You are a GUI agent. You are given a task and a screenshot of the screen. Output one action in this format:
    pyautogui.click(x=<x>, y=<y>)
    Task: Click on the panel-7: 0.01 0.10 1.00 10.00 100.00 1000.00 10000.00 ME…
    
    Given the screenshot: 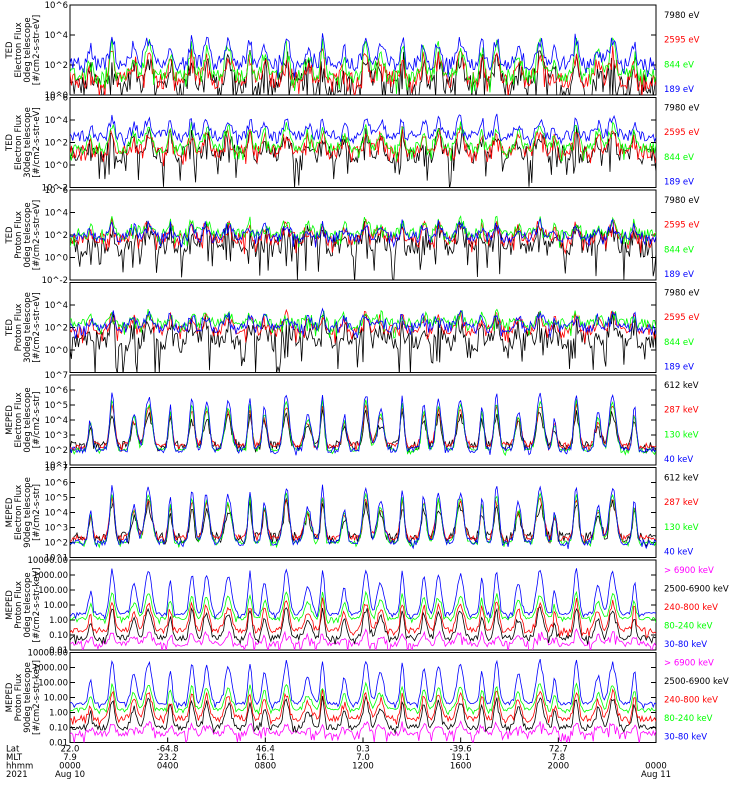 What is the action you would take?
    pyautogui.click(x=367, y=606)
    